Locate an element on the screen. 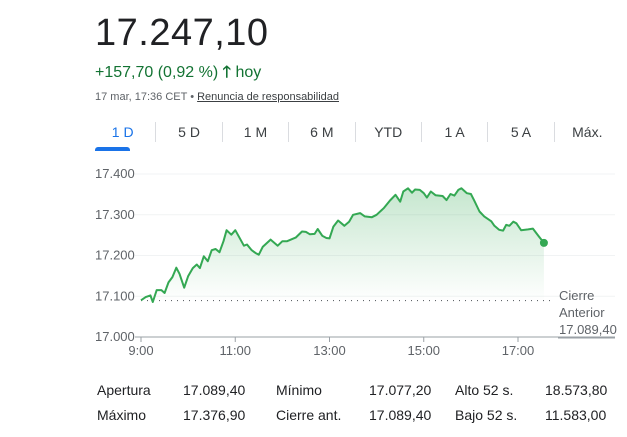 This screenshot has width=627, height=437. stat-value: 17.376,90 is located at coordinates (214, 415).